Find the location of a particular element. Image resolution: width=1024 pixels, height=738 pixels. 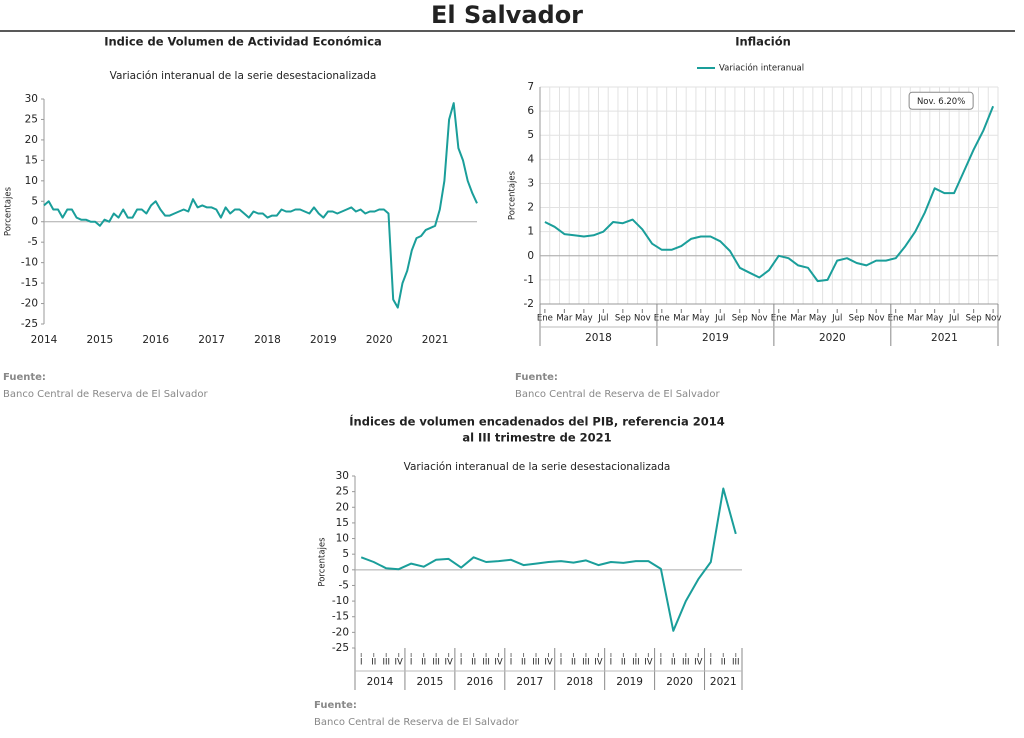

x-tick-label: 2017 is located at coordinates (211, 340).